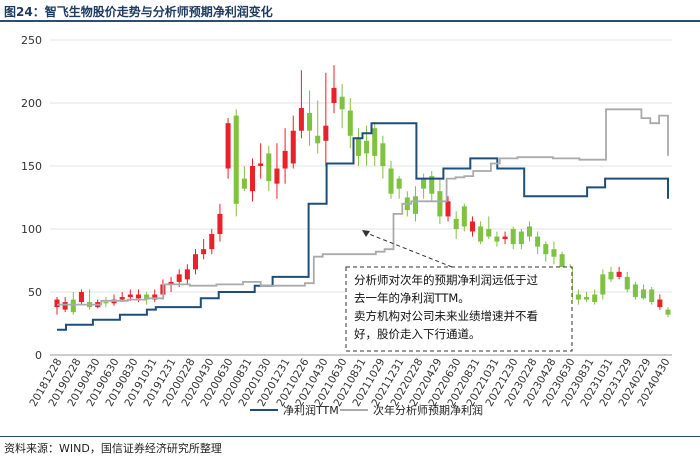 The height and width of the screenshot is (459, 700). What do you see at coordinates (31, 229) in the screenshot?
I see `y-tick-label: 100` at bounding box center [31, 229].